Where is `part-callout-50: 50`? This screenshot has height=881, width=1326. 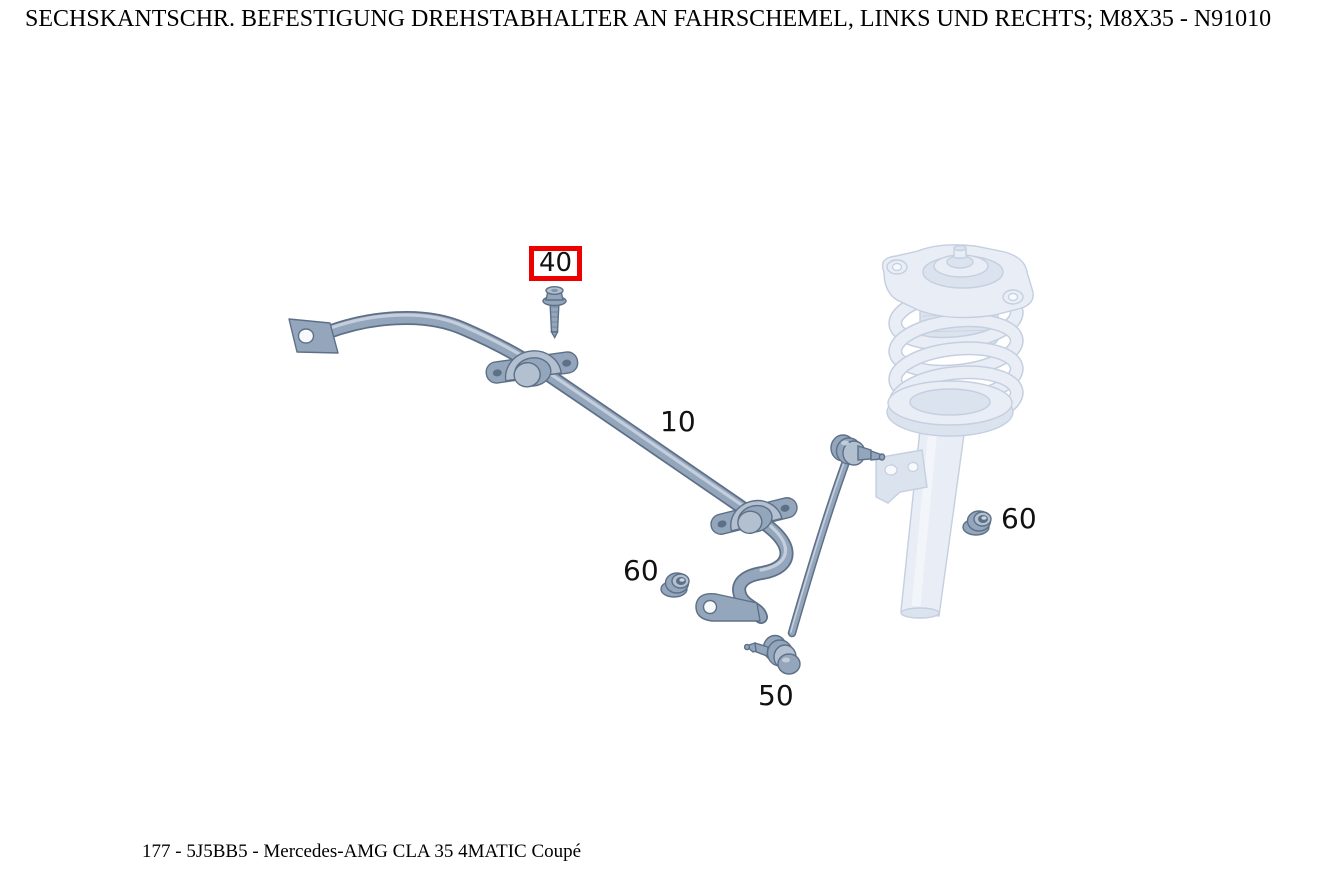 part-callout-50: 50 is located at coordinates (776, 695).